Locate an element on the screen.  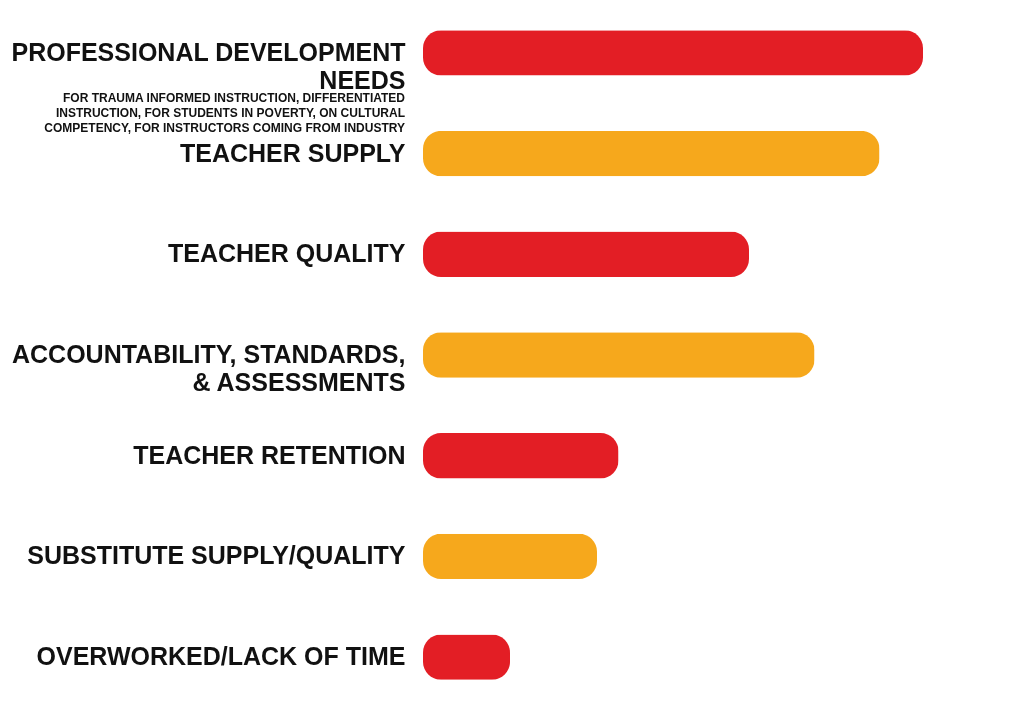
y-tick-label: TEACHER RETENTION is located at coordinates (269, 454).